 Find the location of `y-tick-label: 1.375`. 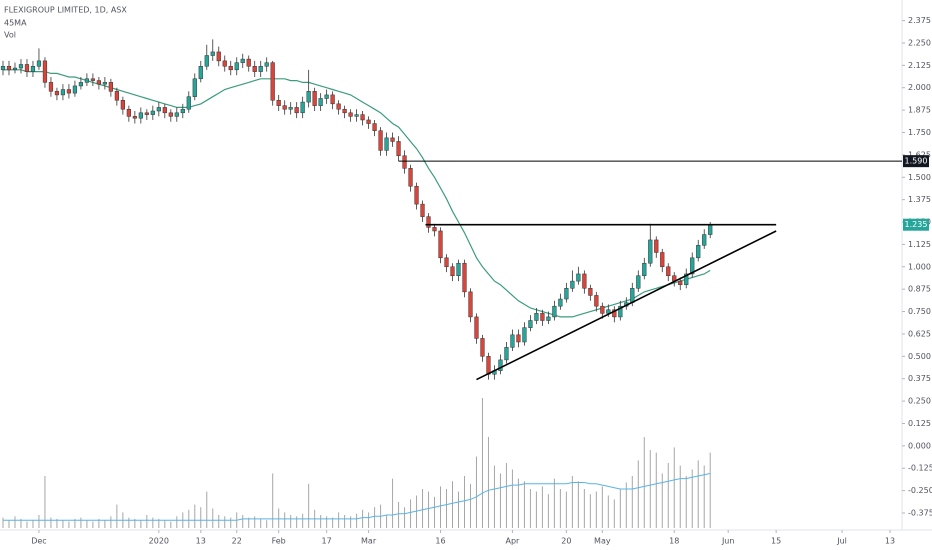

y-tick-label: 1.375 is located at coordinates (919, 199).